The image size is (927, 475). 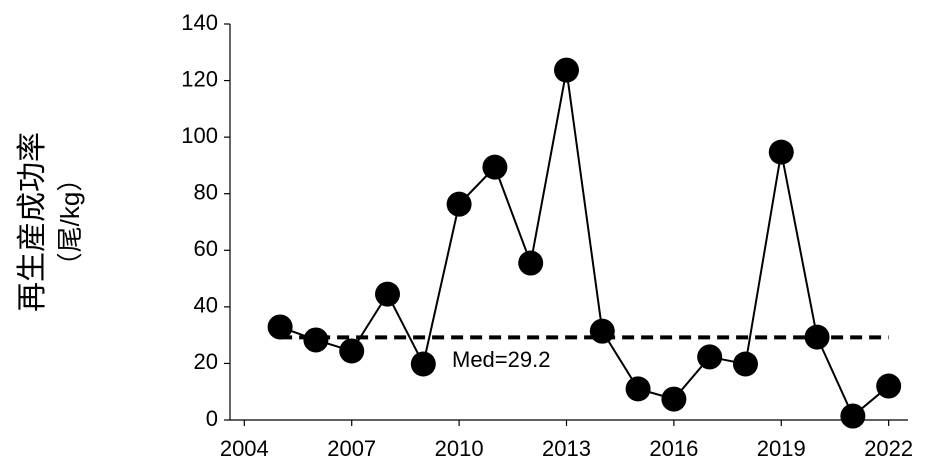 What do you see at coordinates (199, 135) in the screenshot?
I see `y-tick-label: 100` at bounding box center [199, 135].